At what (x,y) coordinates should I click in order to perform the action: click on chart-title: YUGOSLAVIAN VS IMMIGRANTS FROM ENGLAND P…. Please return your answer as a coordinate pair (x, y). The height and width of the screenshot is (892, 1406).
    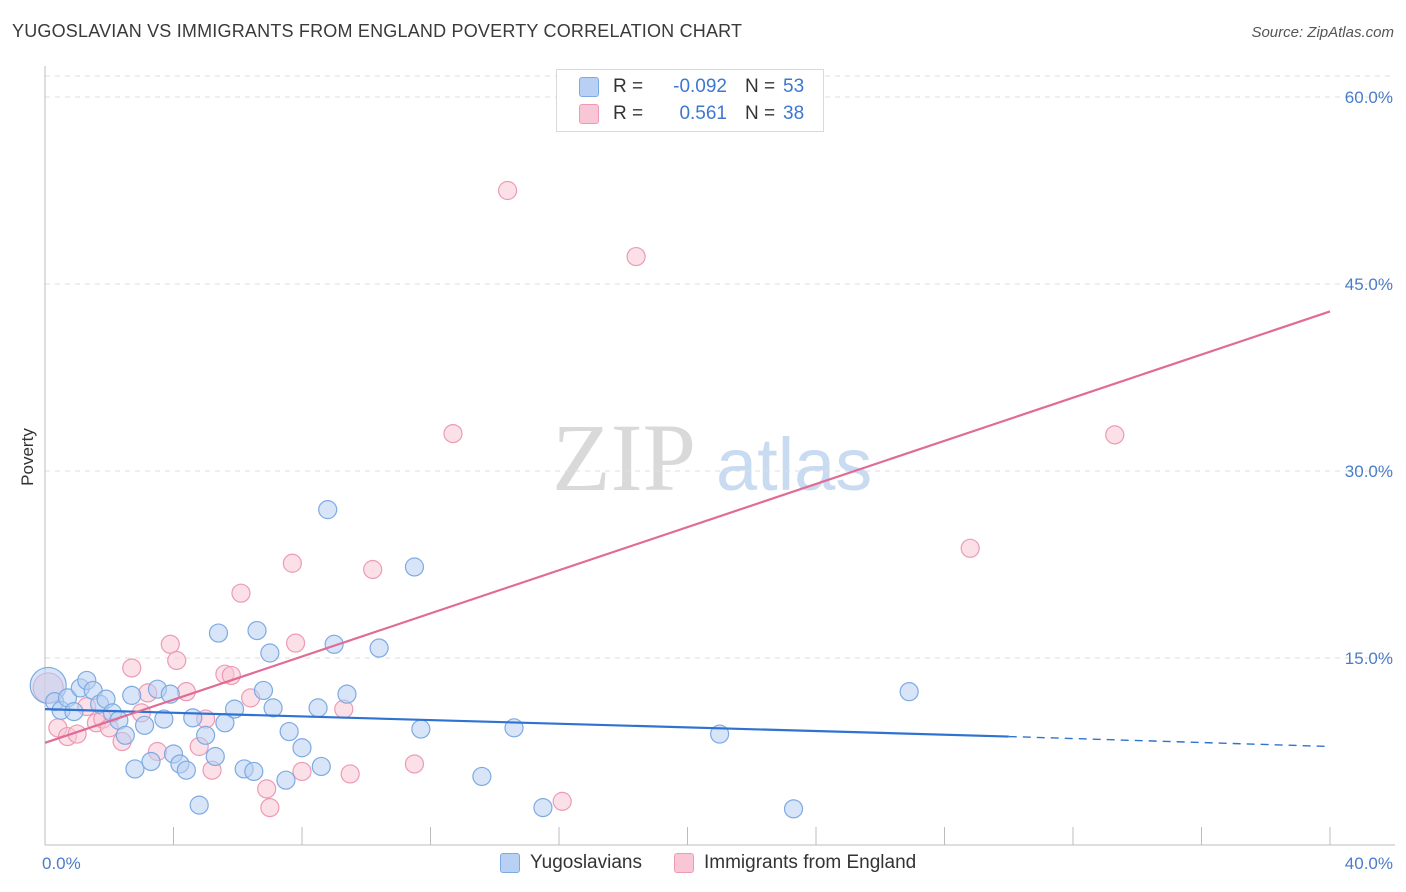
    Looking at the image, I should click on (377, 31).